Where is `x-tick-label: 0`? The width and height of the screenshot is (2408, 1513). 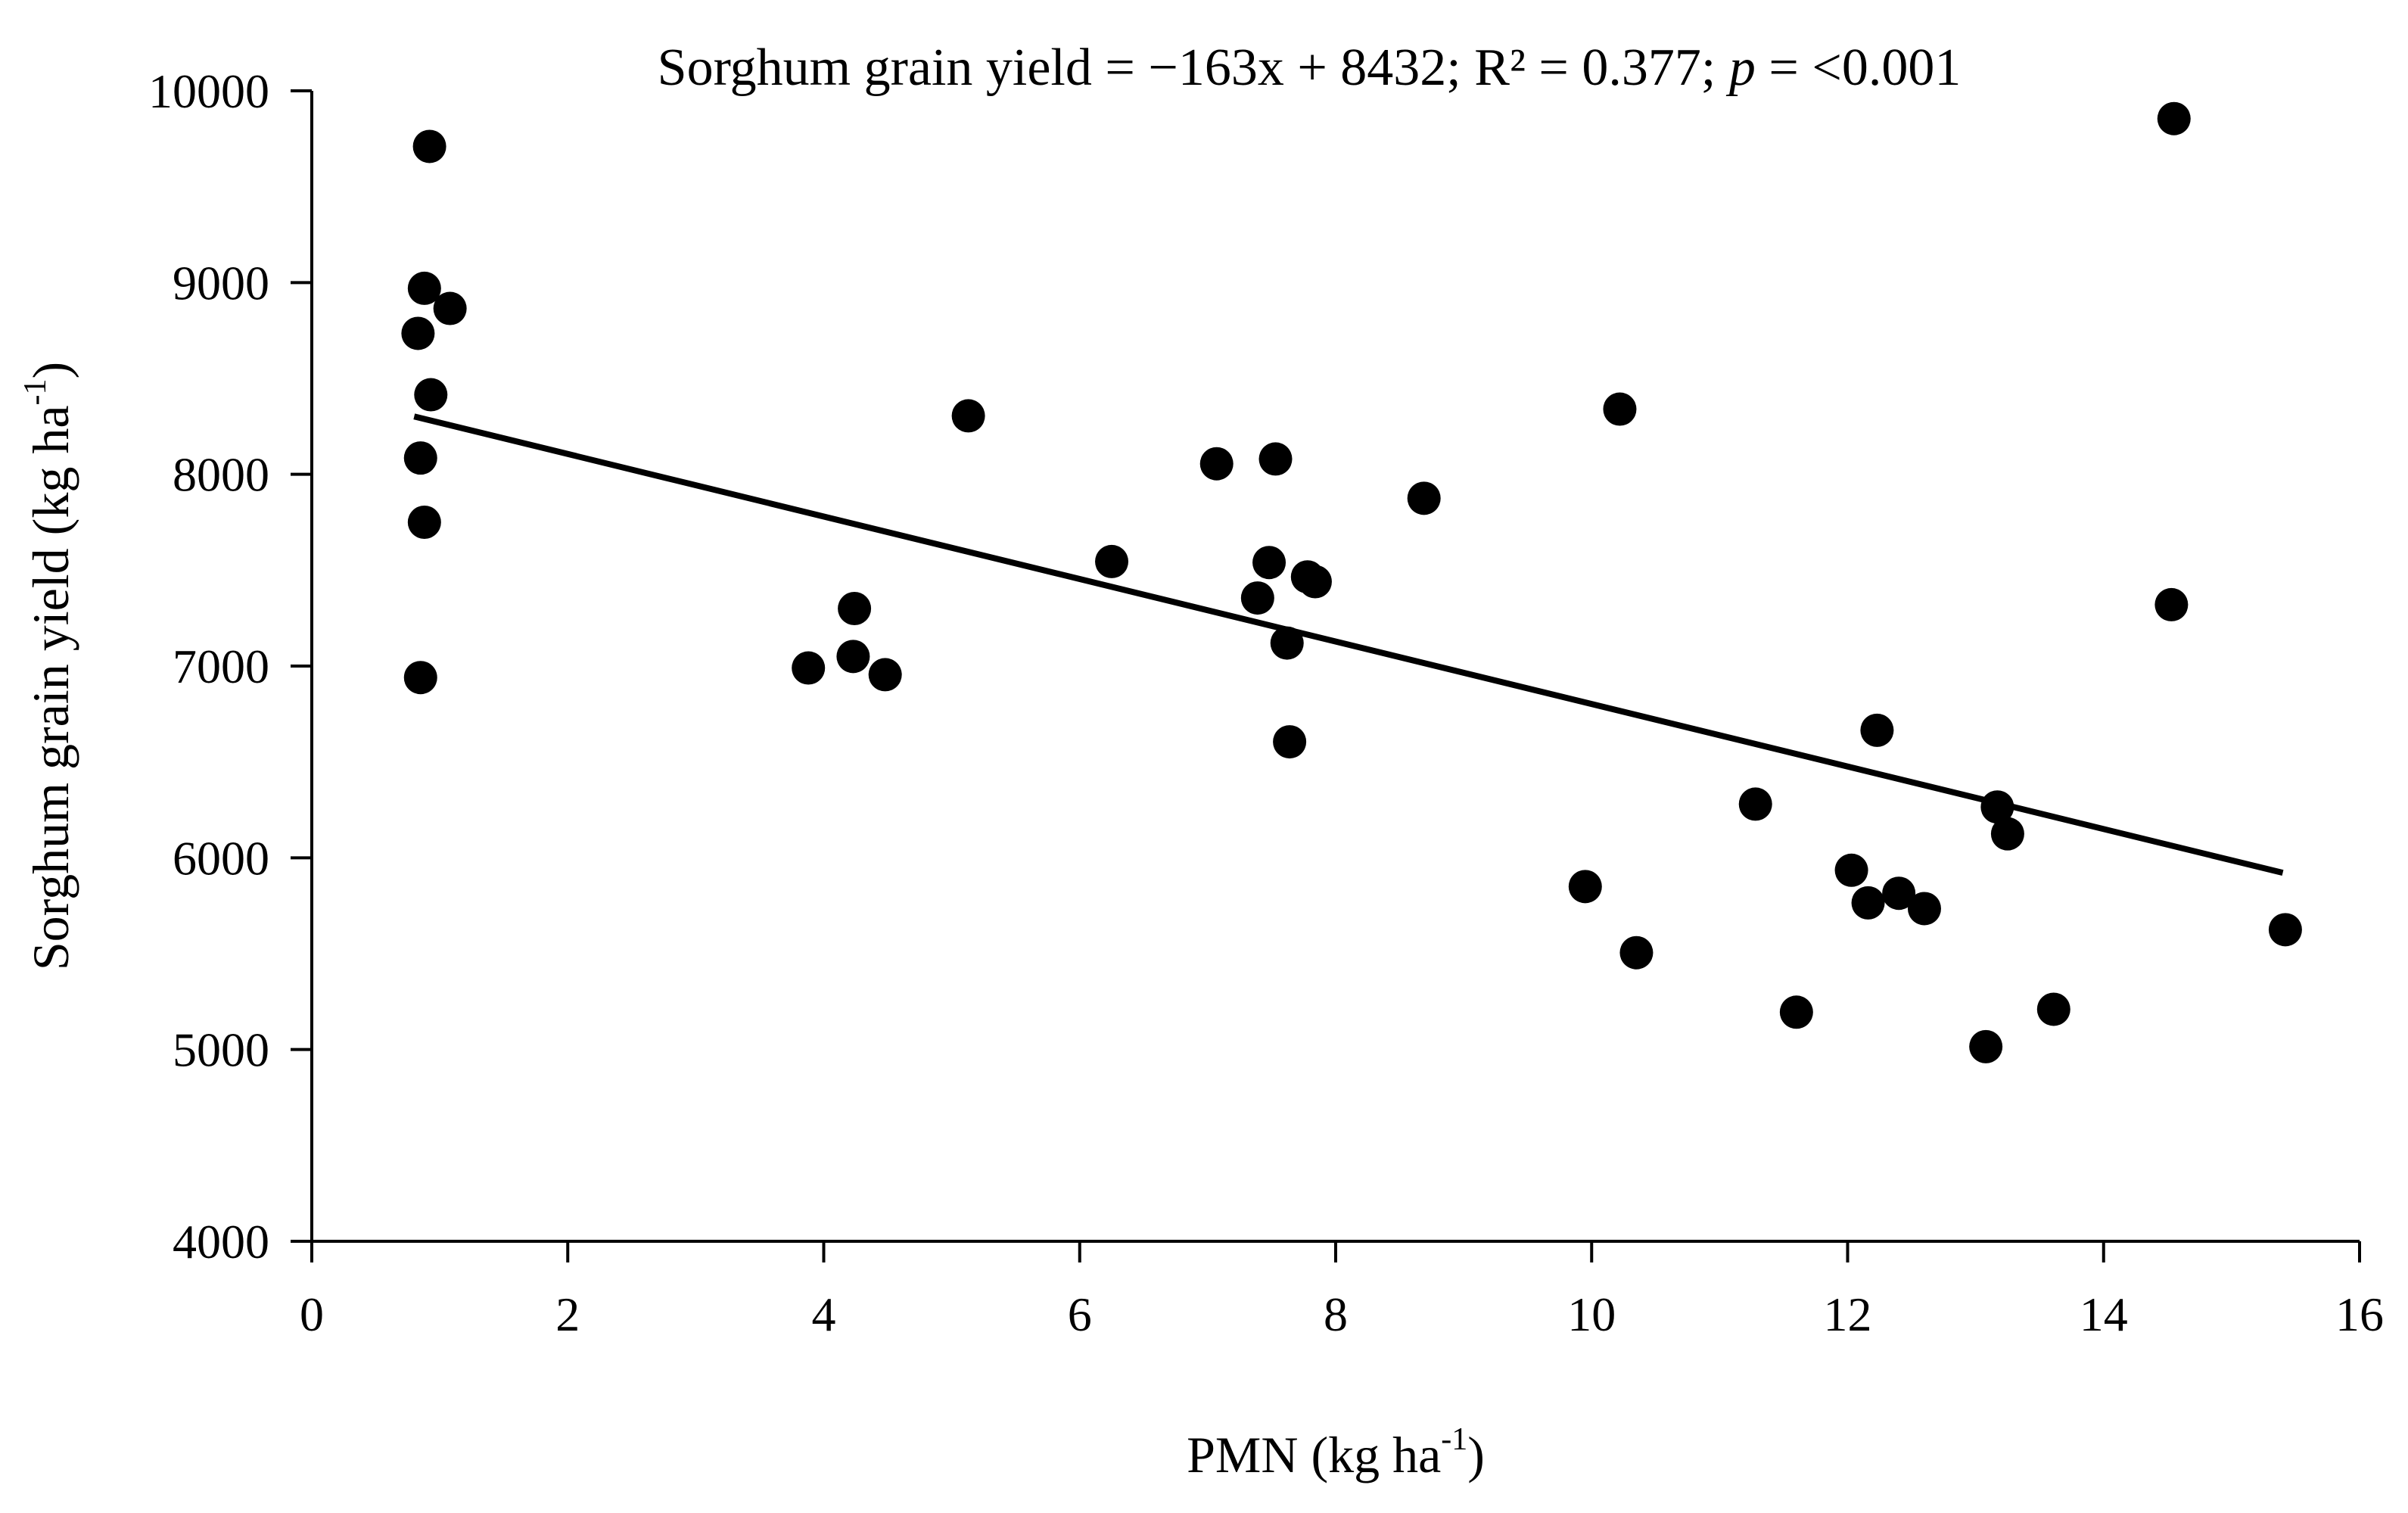 x-tick-label: 0 is located at coordinates (312, 1314).